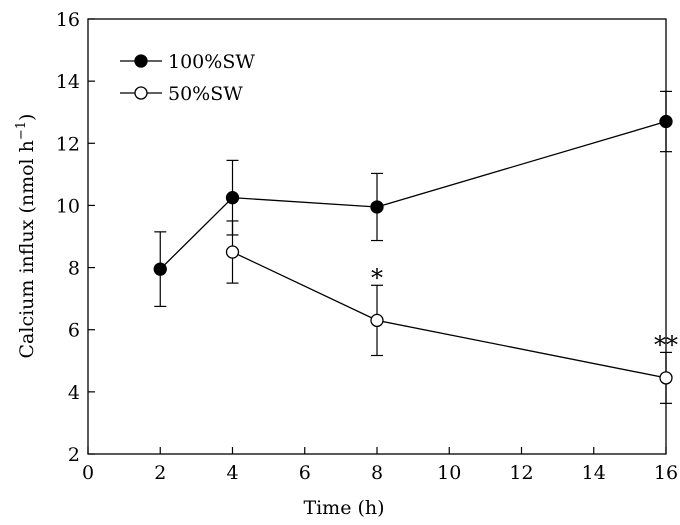 The height and width of the screenshot is (525, 680). I want to click on y-tick-label: 6, so click(74, 331).